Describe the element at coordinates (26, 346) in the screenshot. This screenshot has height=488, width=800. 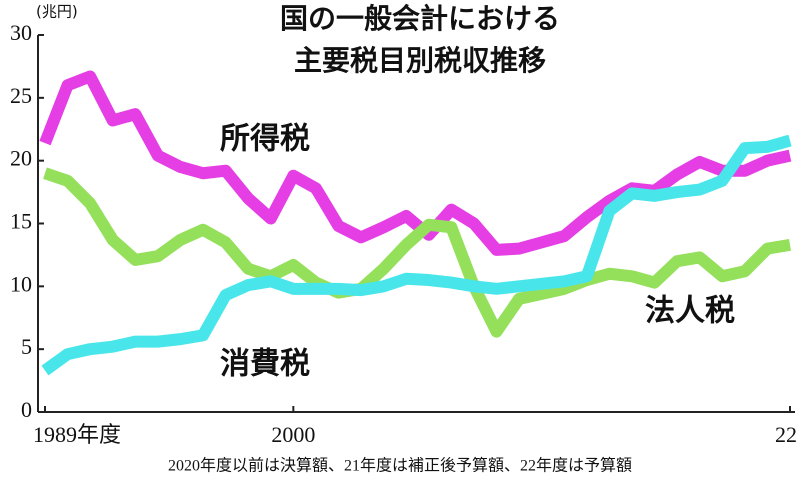
I see `y-tick-label: 5` at that location.